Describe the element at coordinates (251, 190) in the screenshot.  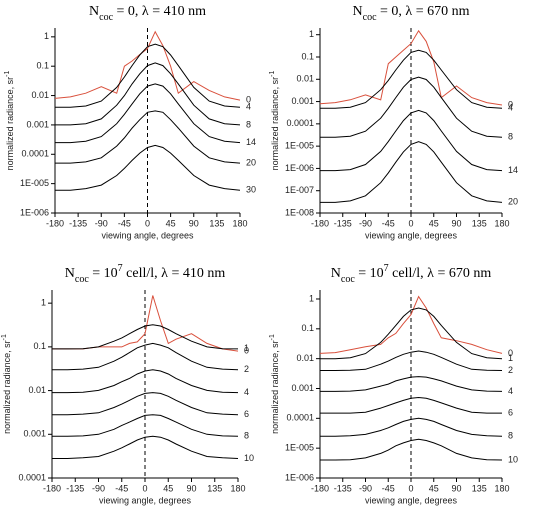
I see `series-label: 30` at that location.